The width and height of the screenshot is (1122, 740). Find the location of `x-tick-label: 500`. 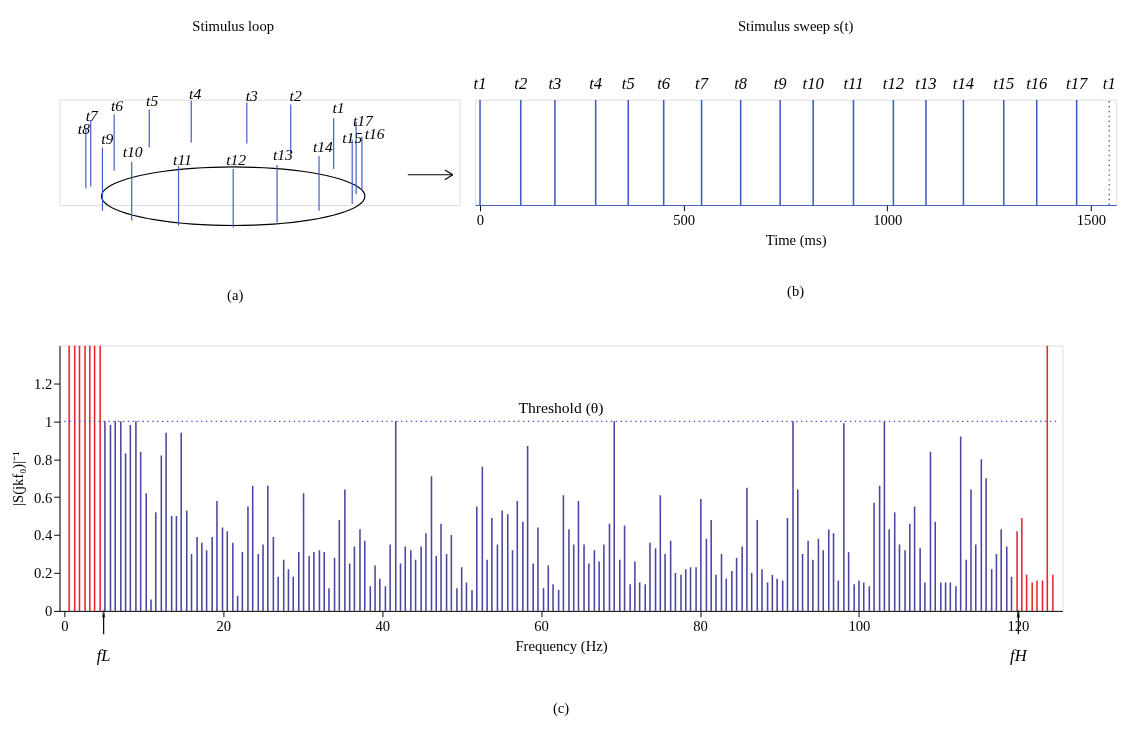

x-tick-label: 500 is located at coordinates (684, 220).